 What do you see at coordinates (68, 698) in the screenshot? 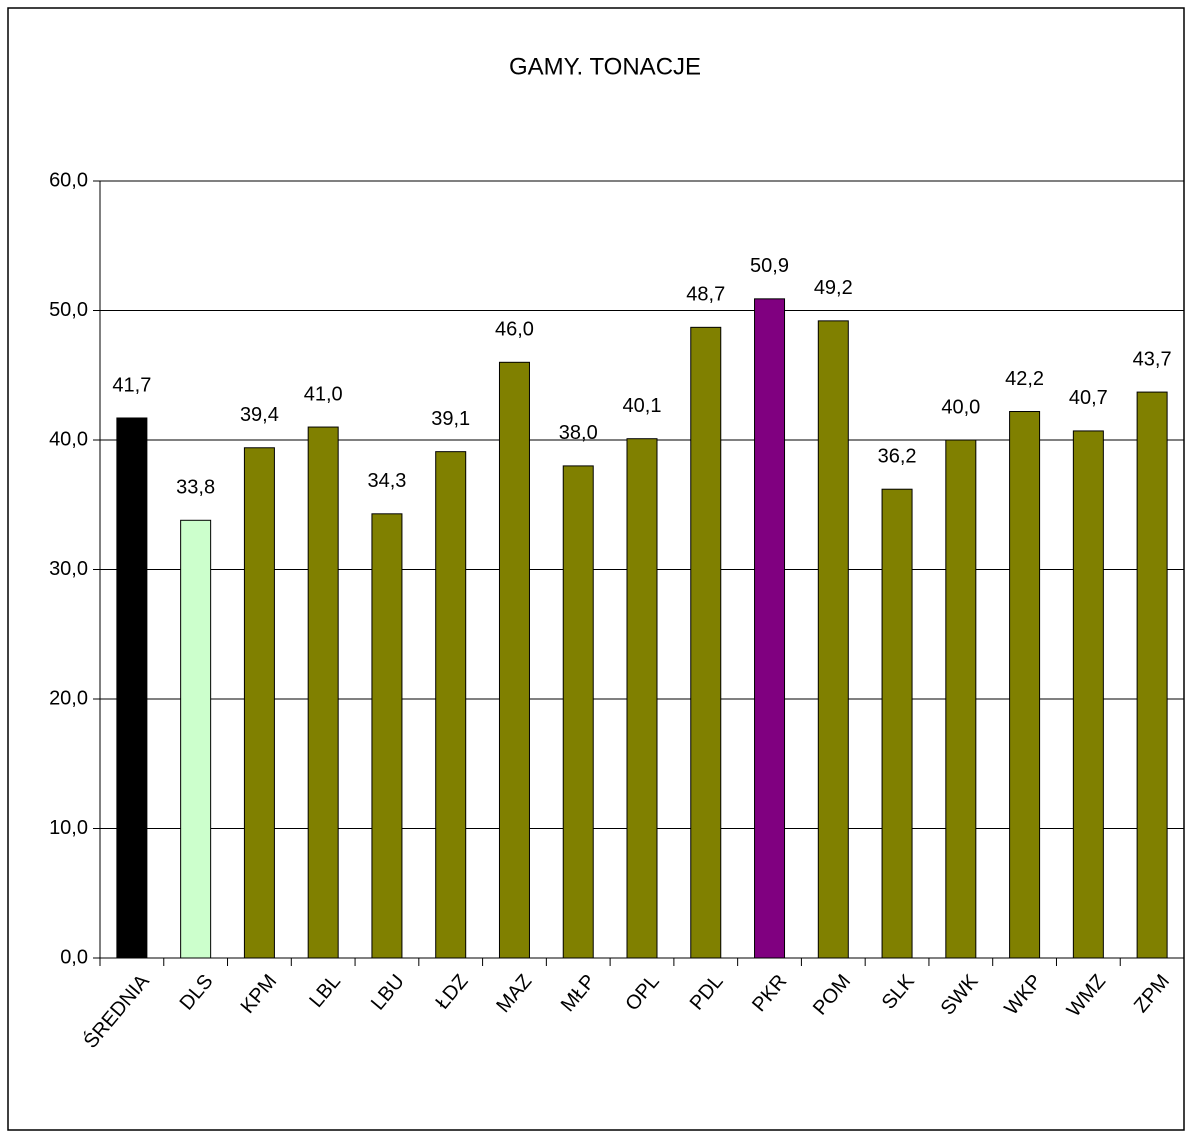
I see `y-tick-label: 20,0` at bounding box center [68, 698].